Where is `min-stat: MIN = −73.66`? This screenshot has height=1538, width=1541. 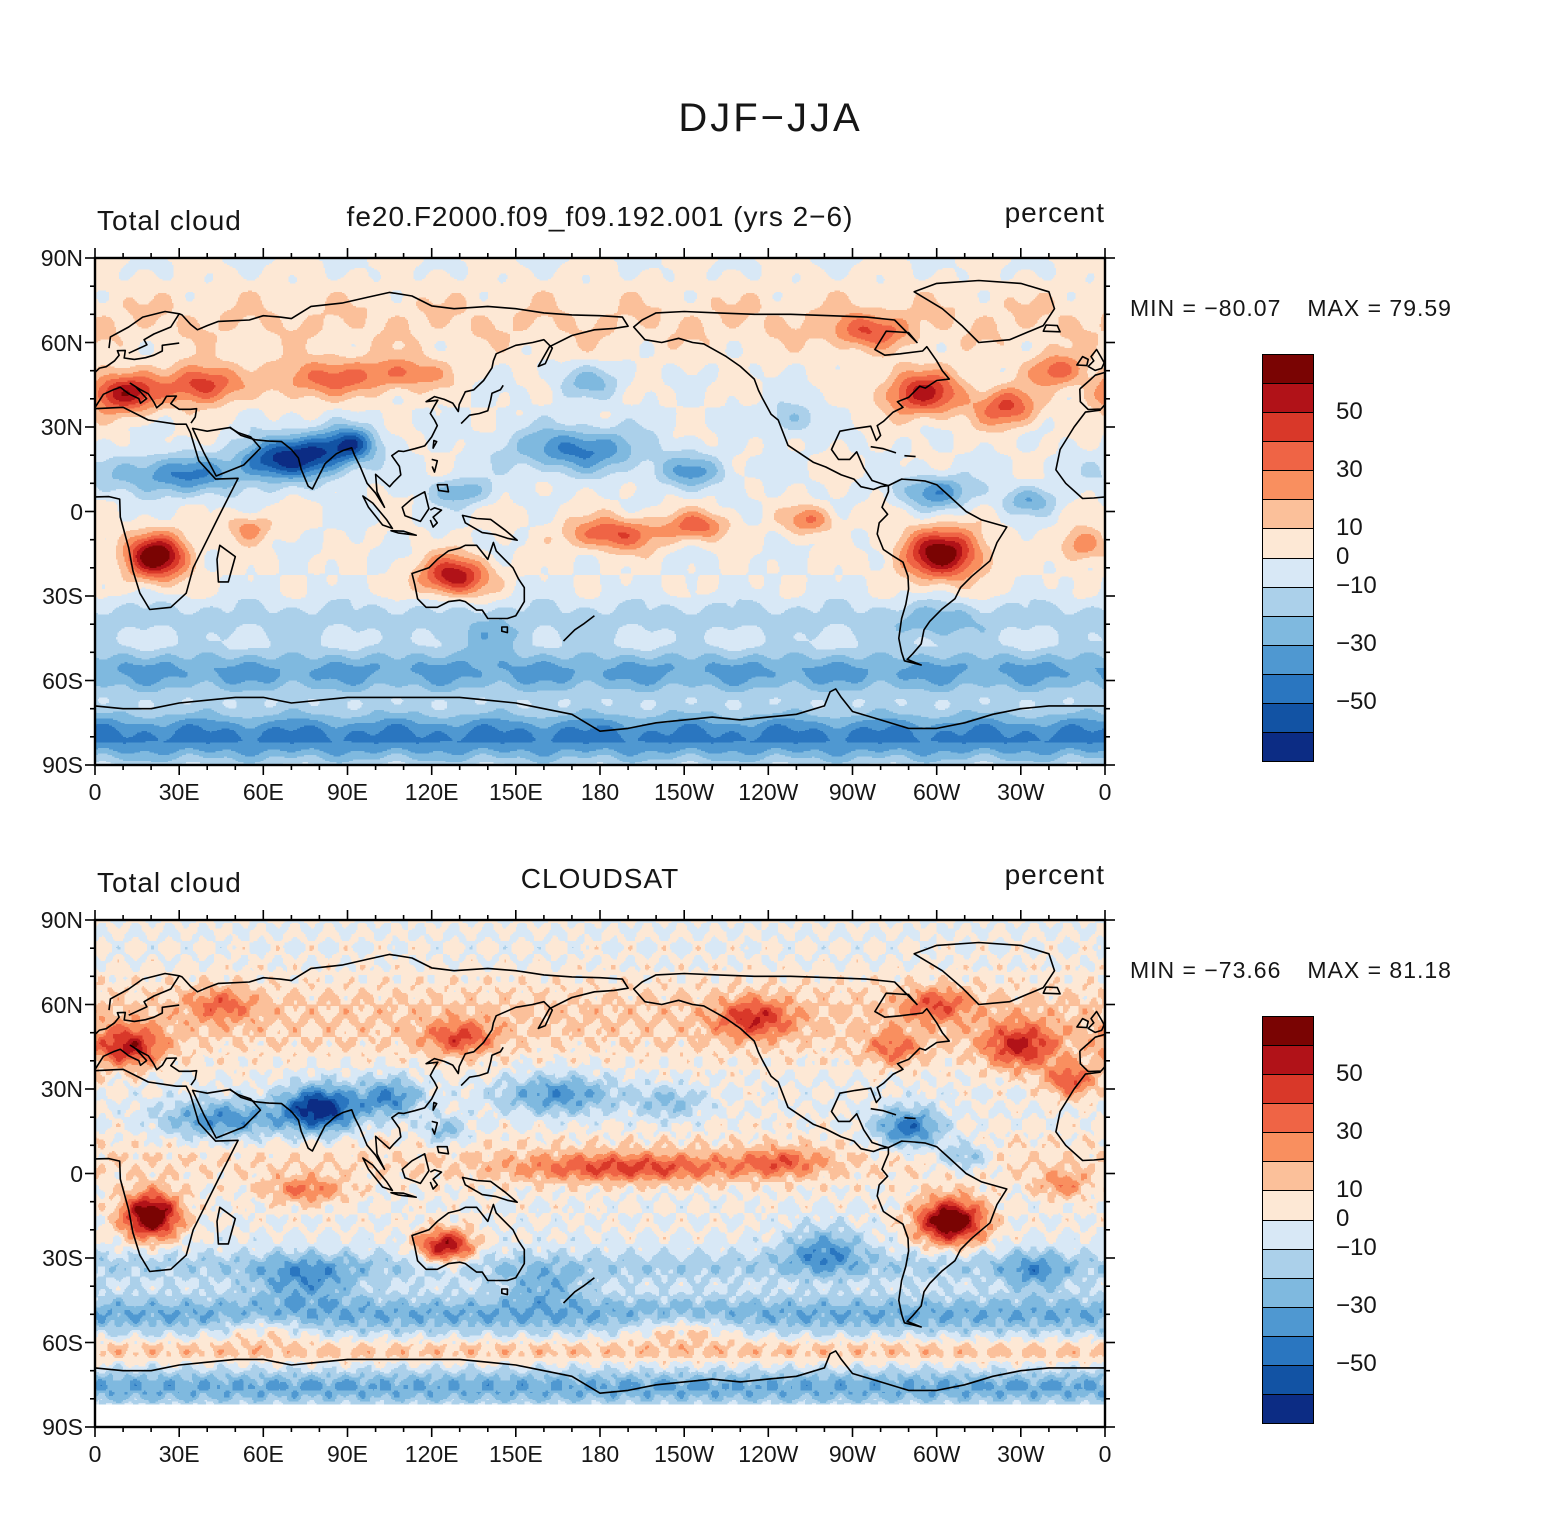 min-stat: MIN = −73.66 is located at coordinates (1206, 970).